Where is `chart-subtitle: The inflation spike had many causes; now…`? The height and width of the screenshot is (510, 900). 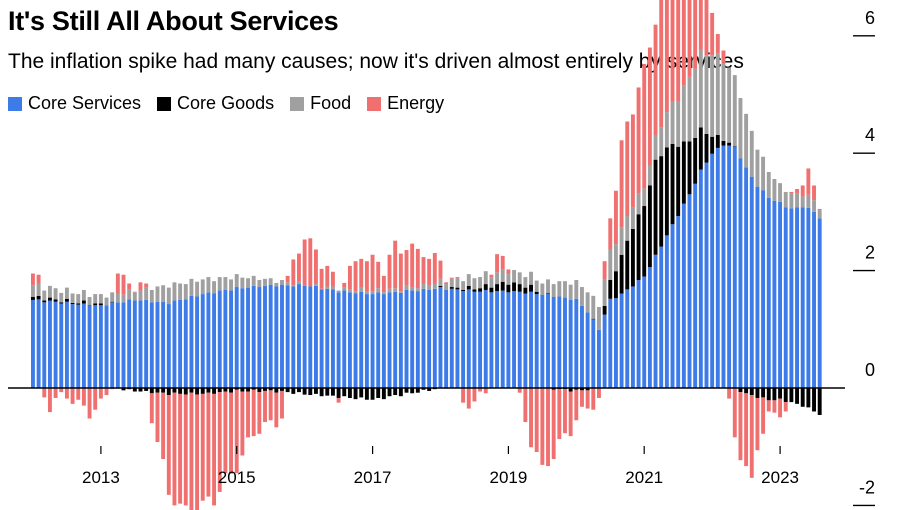
chart-subtitle: The inflation spike had many causes; now… is located at coordinates (376, 61).